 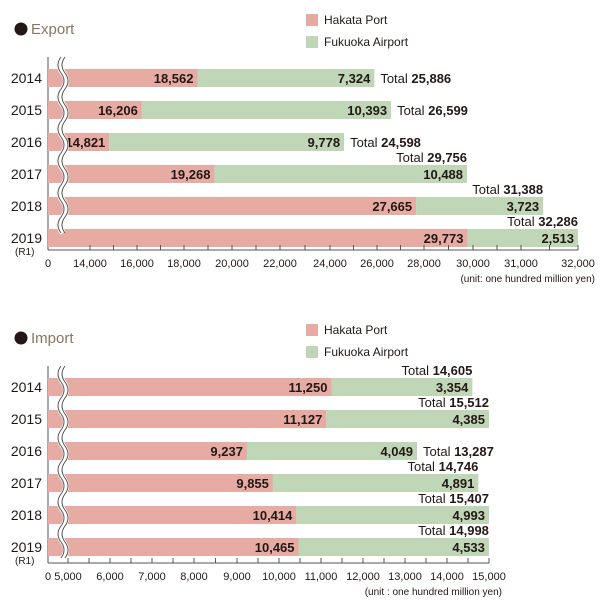 I want to click on total-label: Total 25,886, so click(x=415, y=78).